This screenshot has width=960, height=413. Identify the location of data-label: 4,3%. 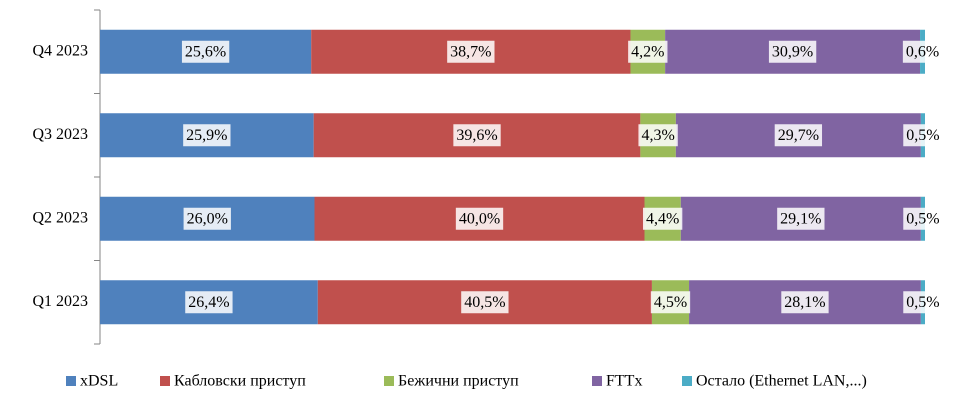
(657, 135).